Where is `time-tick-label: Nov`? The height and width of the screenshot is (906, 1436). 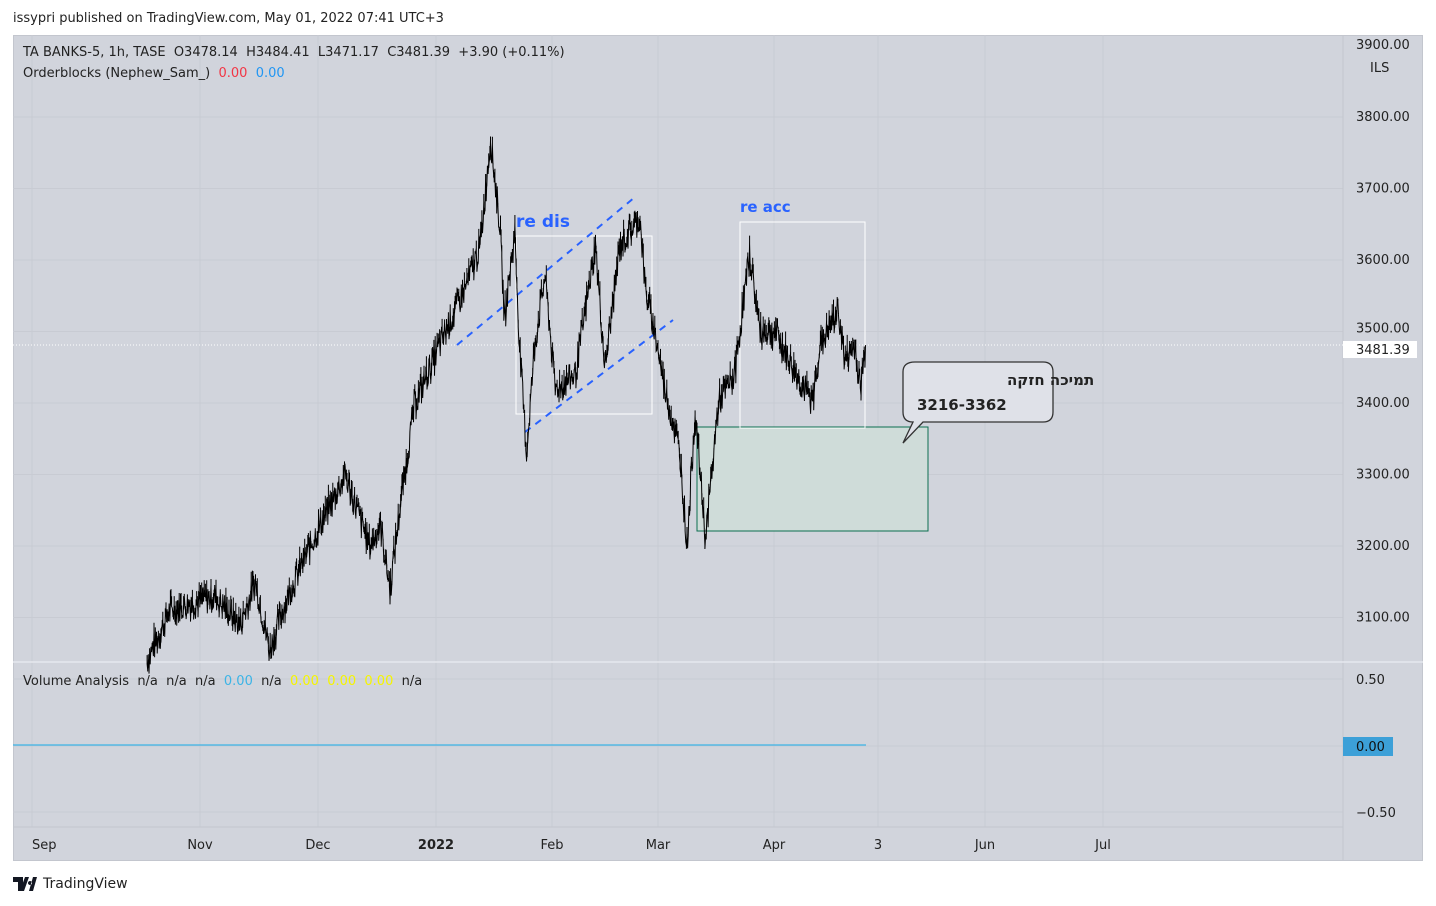
time-tick-label: Nov is located at coordinates (200, 845).